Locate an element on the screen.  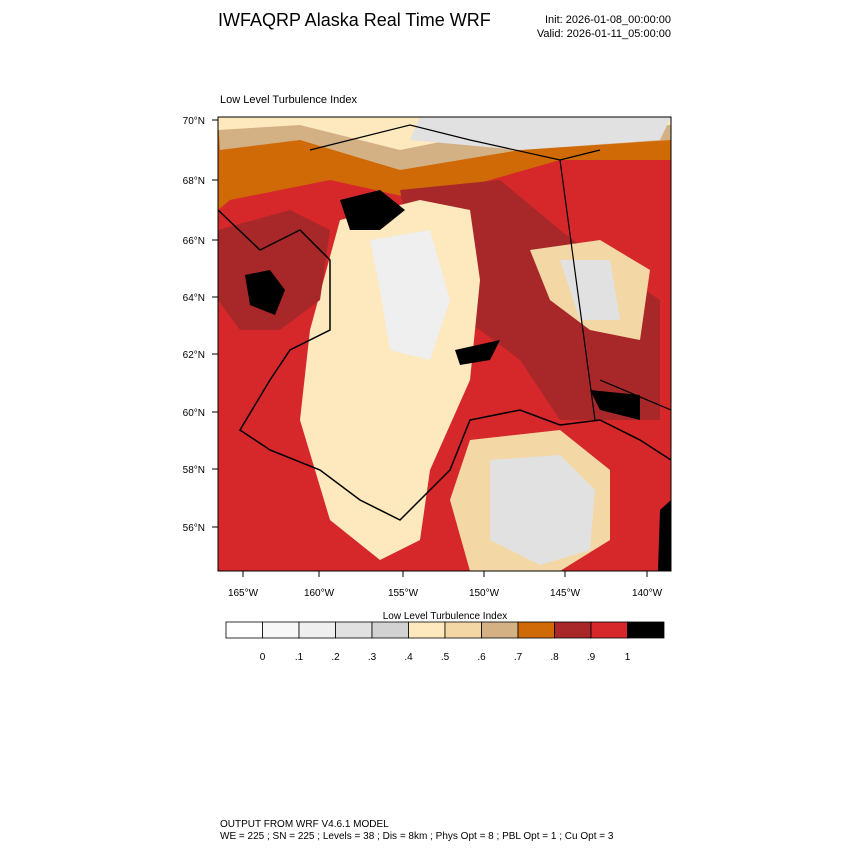
colorbar-label: .3 is located at coordinates (372, 657).